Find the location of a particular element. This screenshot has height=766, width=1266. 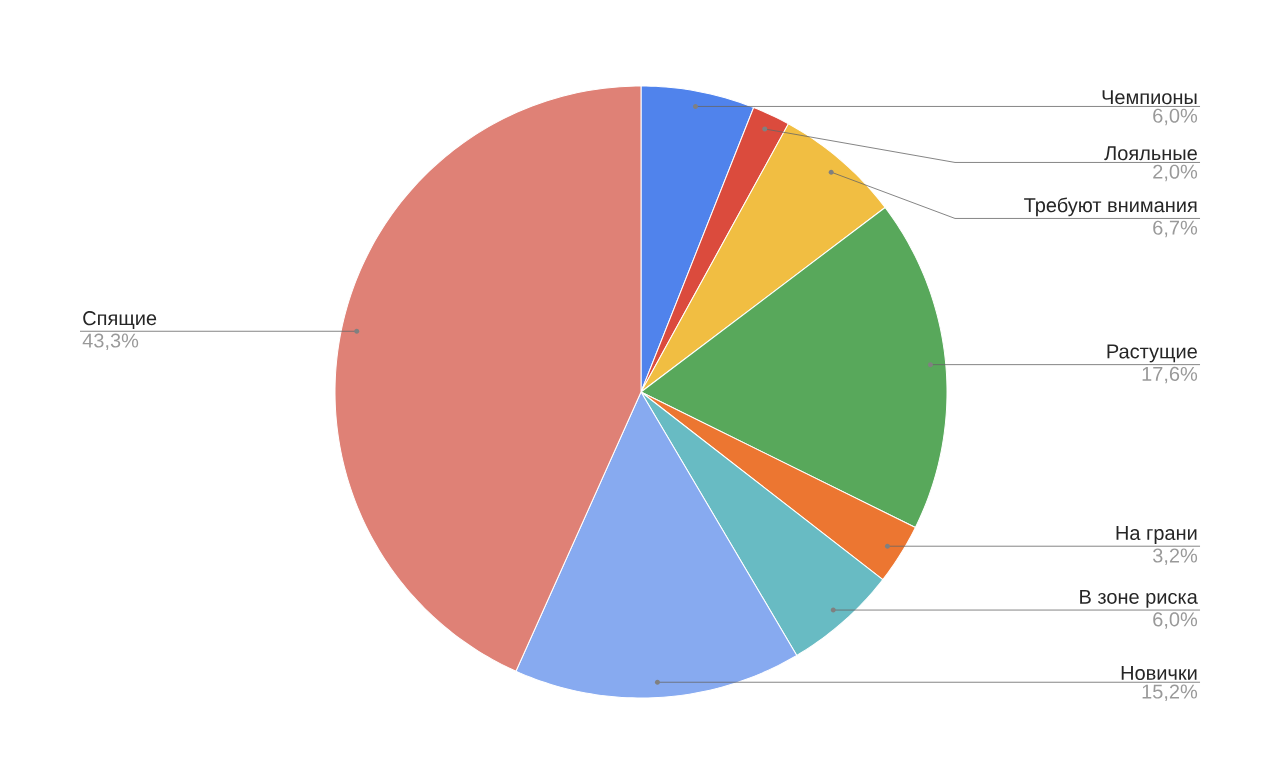

slice-label: Чемпионы is located at coordinates (1149, 97).